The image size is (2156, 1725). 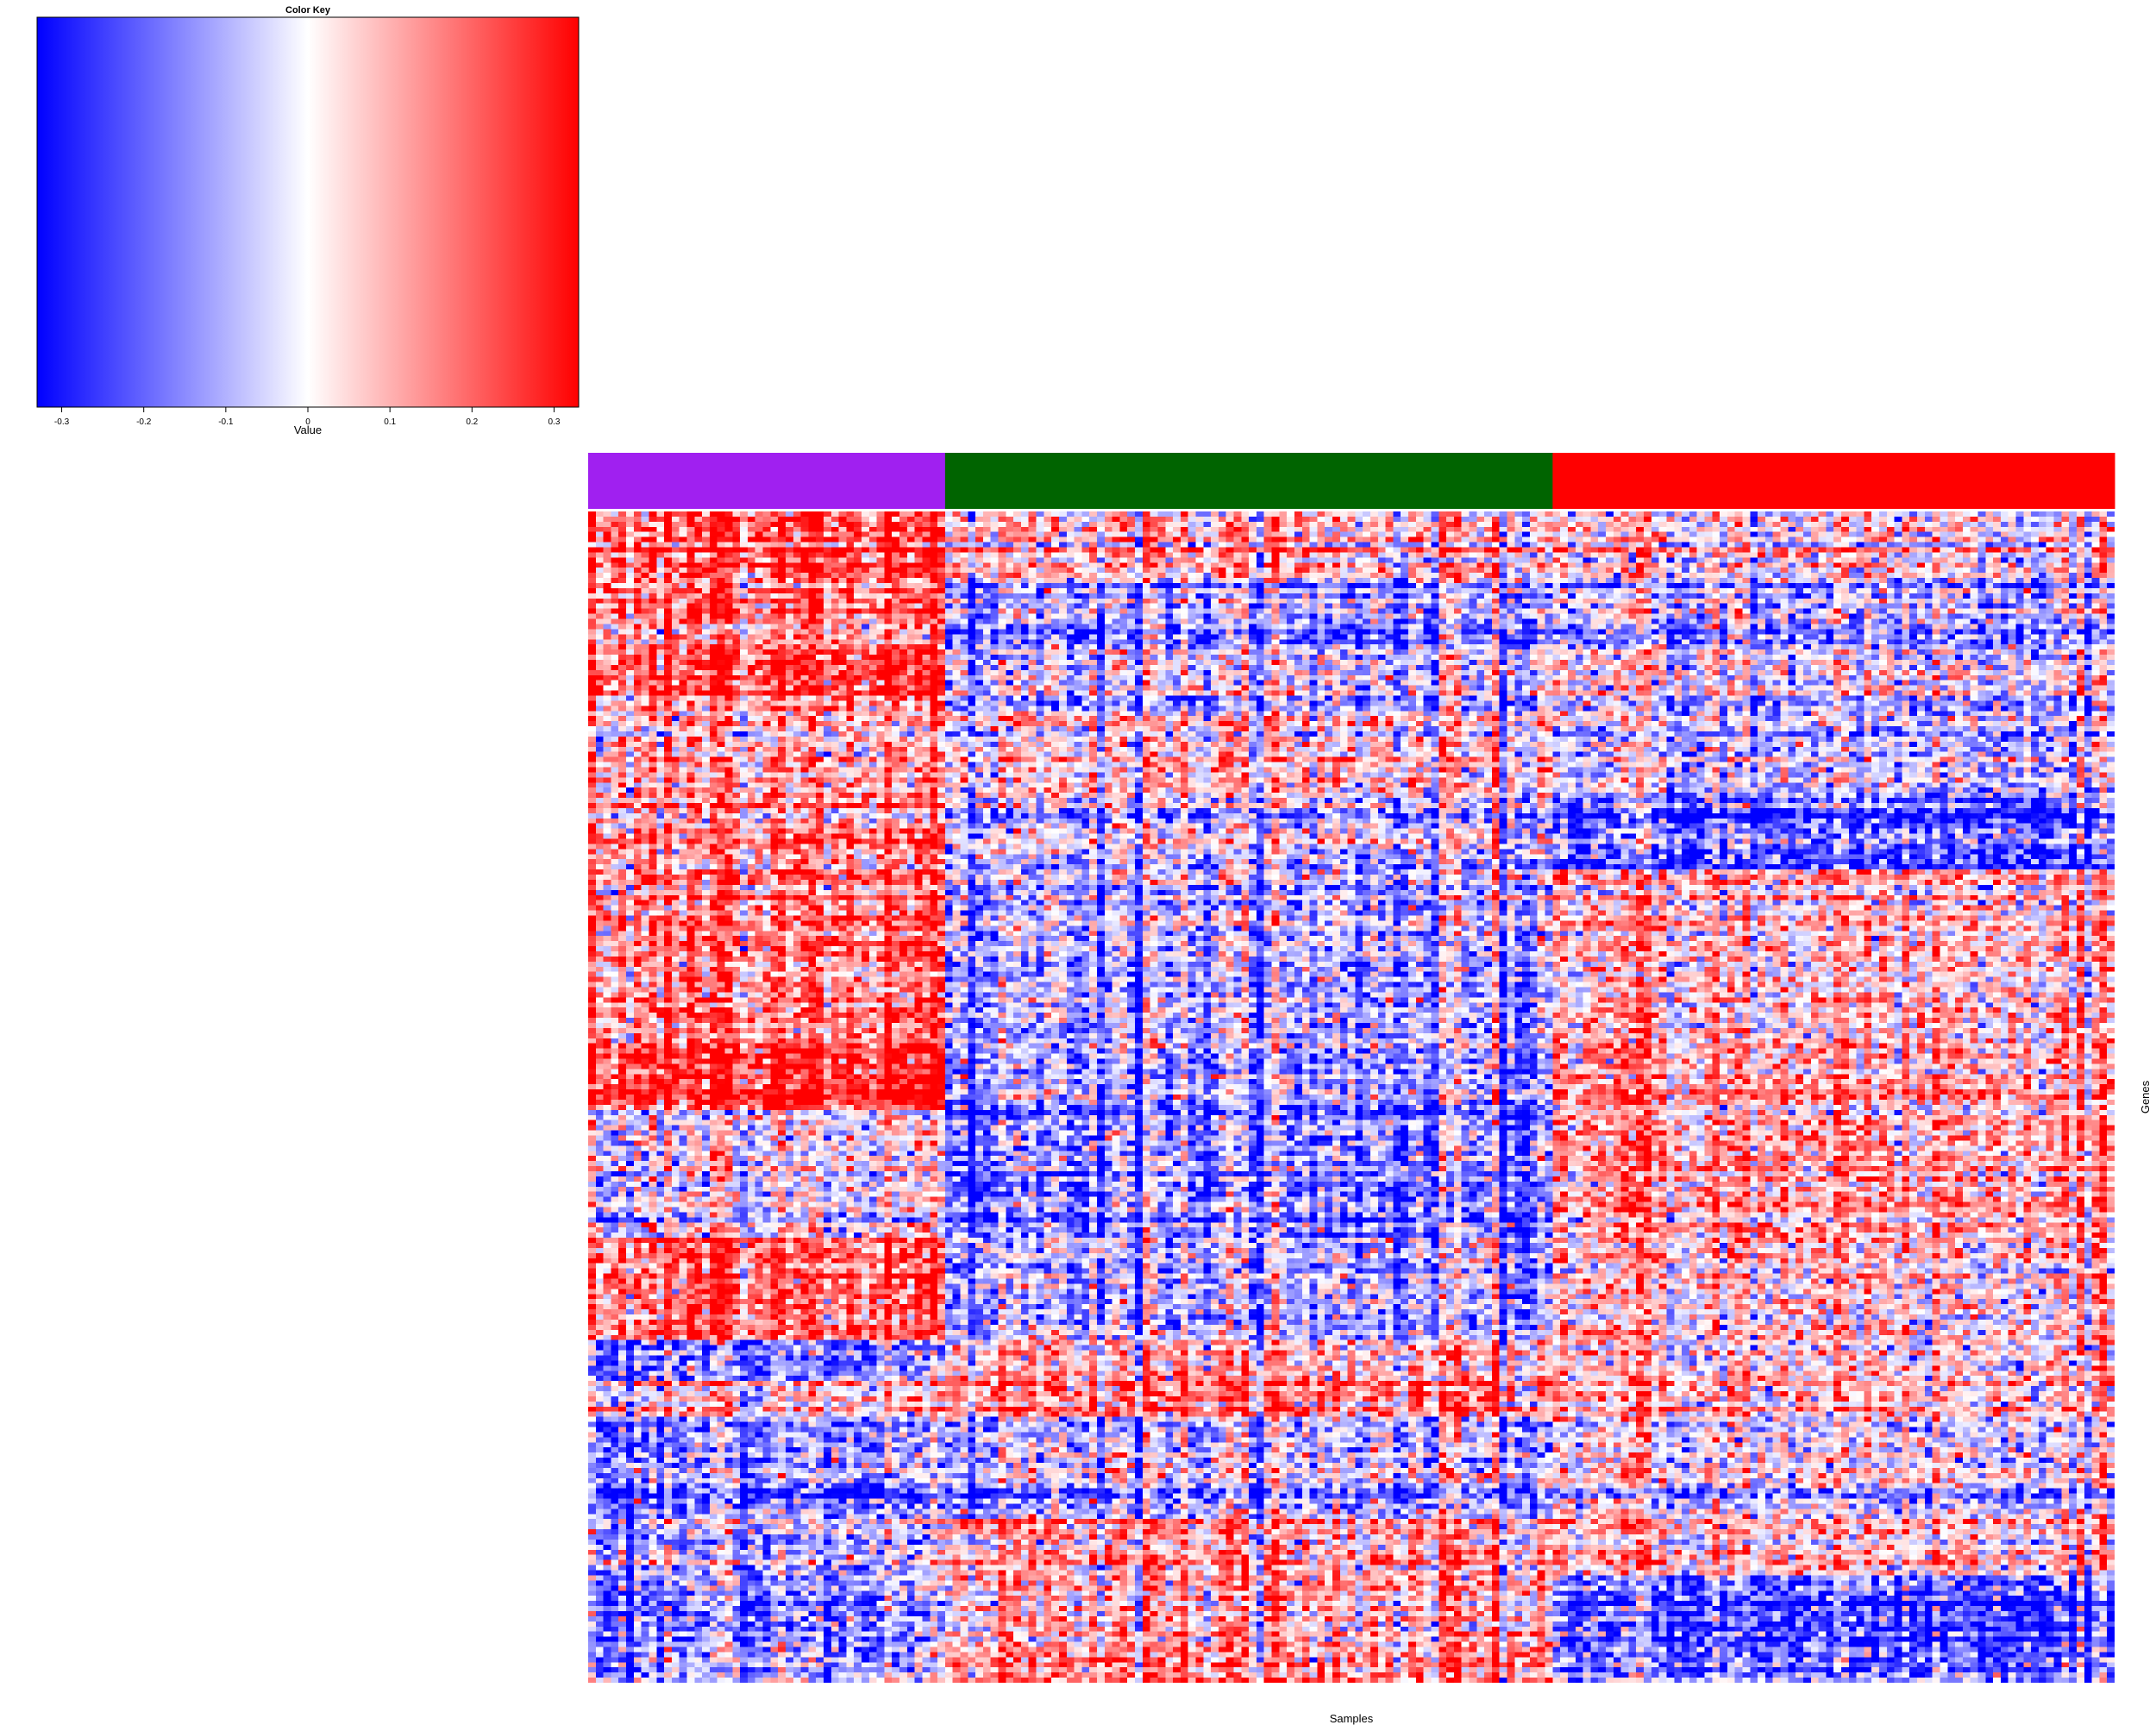 I want to click on color-key-axis-label: Value, so click(x=308, y=429).